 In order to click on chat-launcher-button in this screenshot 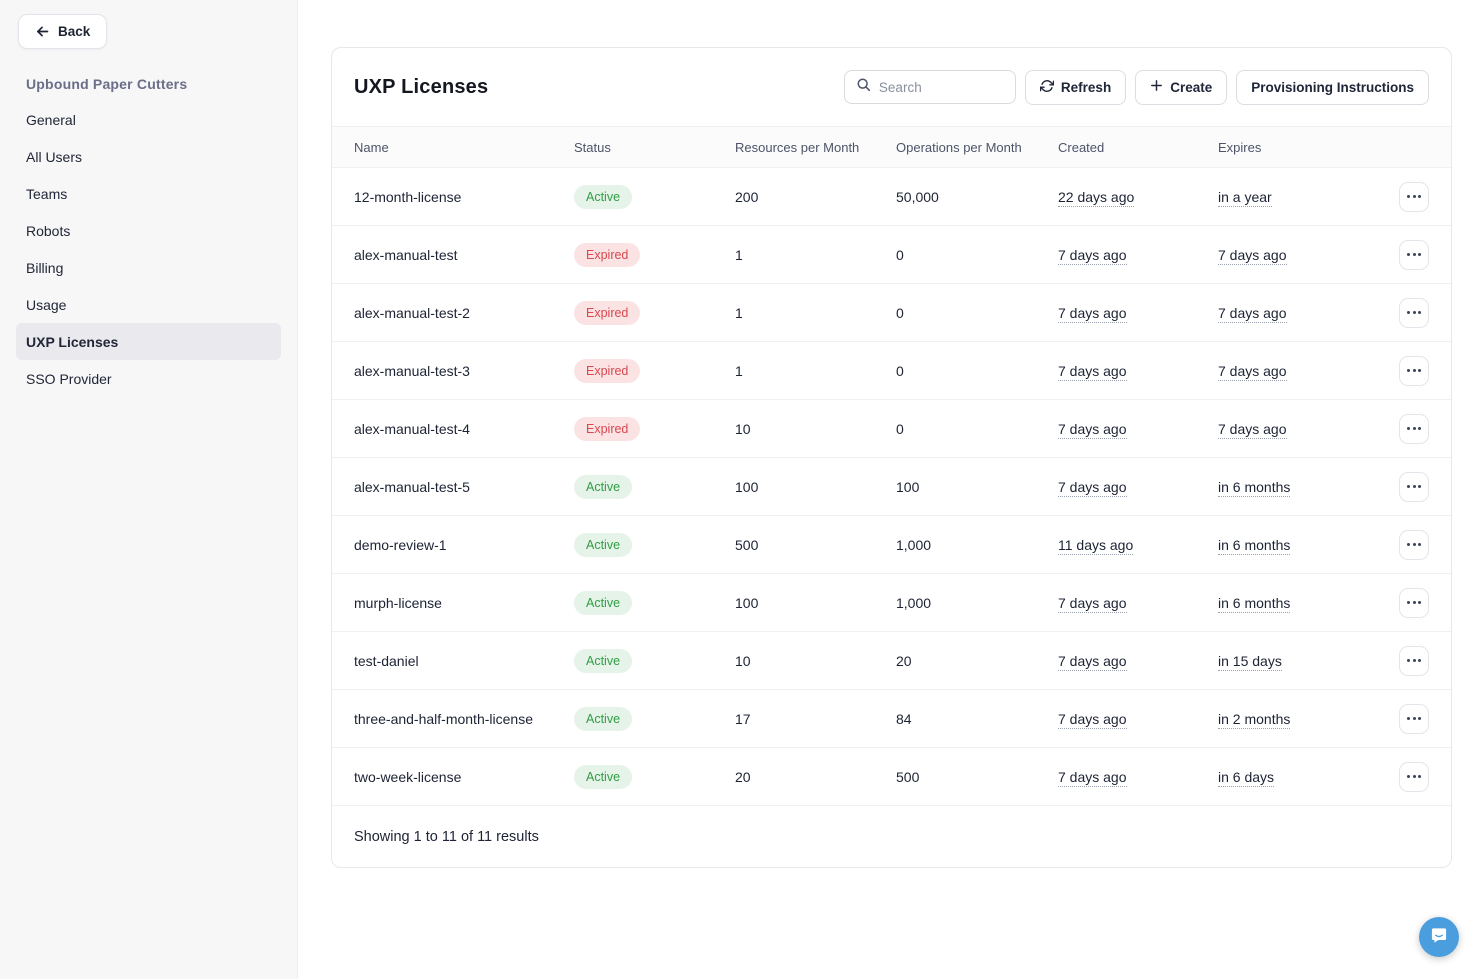, I will do `click(1439, 937)`.